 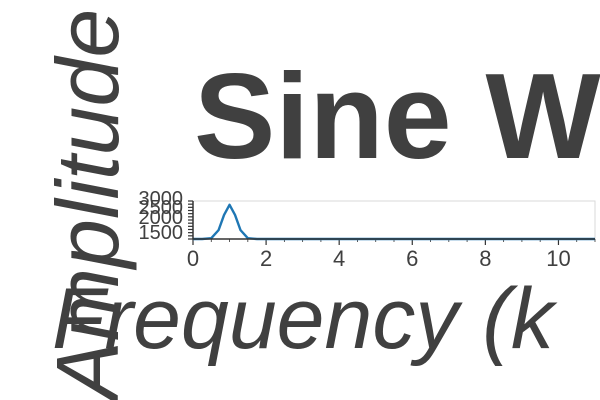 I want to click on x-tick-label: 8, so click(x=485, y=258).